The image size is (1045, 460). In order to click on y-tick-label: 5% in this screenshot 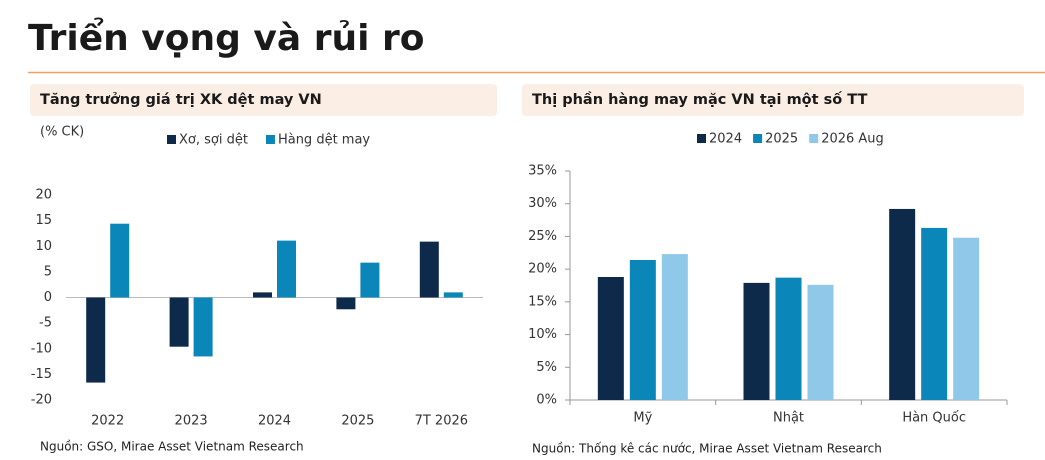, I will do `click(546, 367)`.